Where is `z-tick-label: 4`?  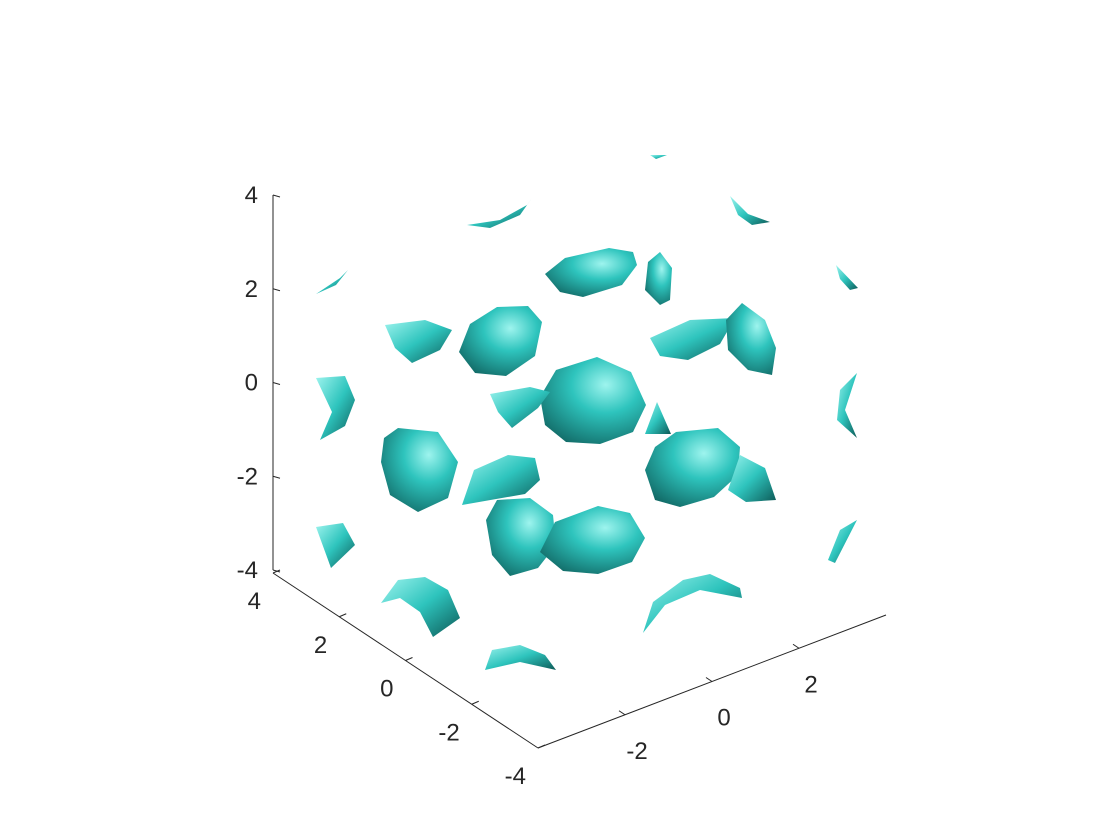
z-tick-label: 4 is located at coordinates (251, 195).